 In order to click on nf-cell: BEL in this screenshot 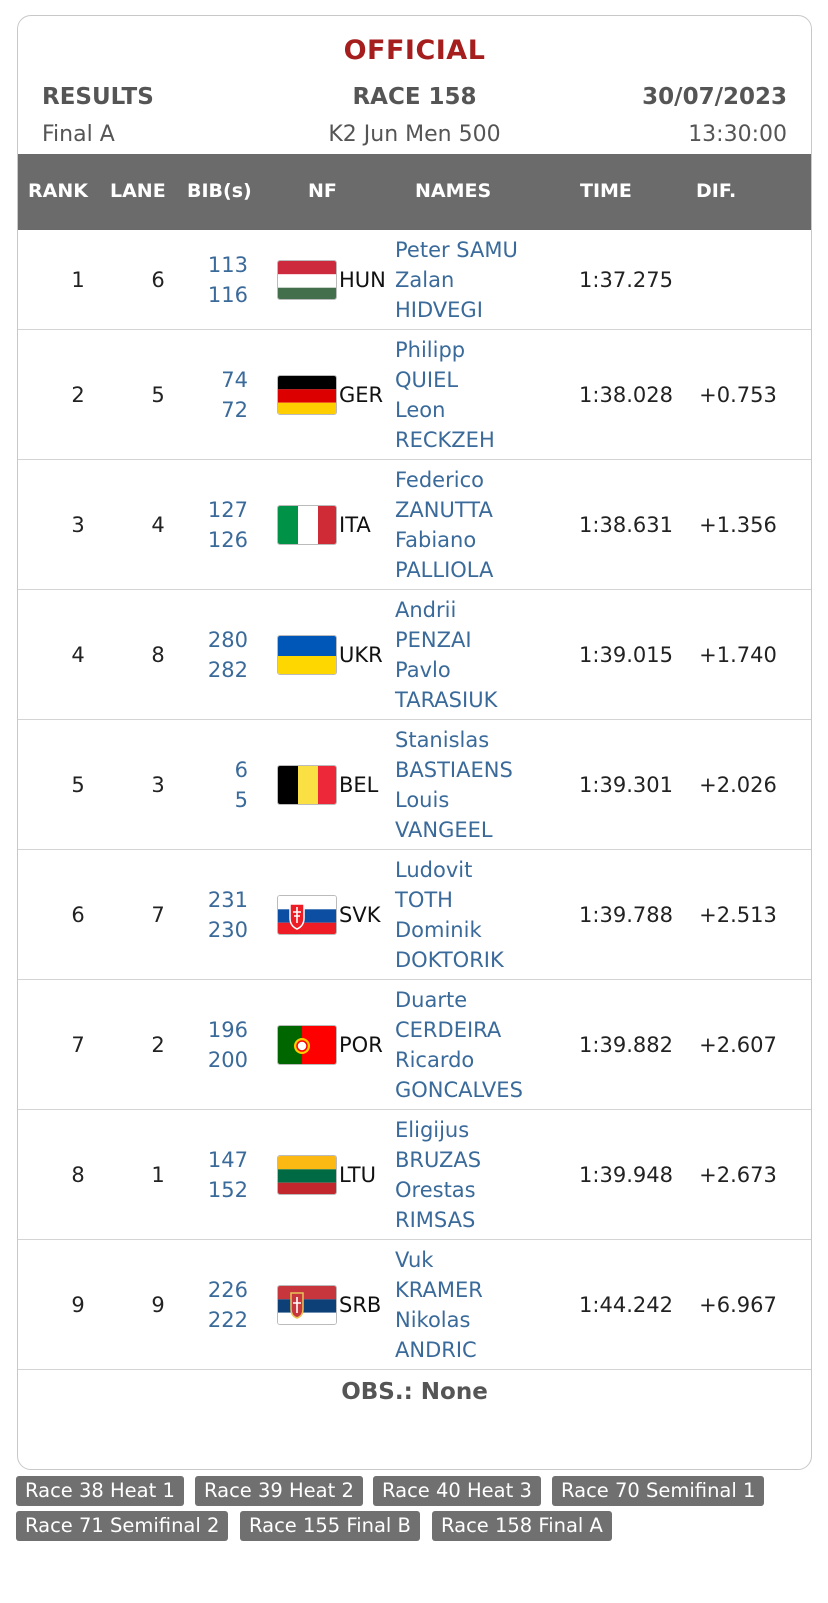, I will do `click(359, 784)`.